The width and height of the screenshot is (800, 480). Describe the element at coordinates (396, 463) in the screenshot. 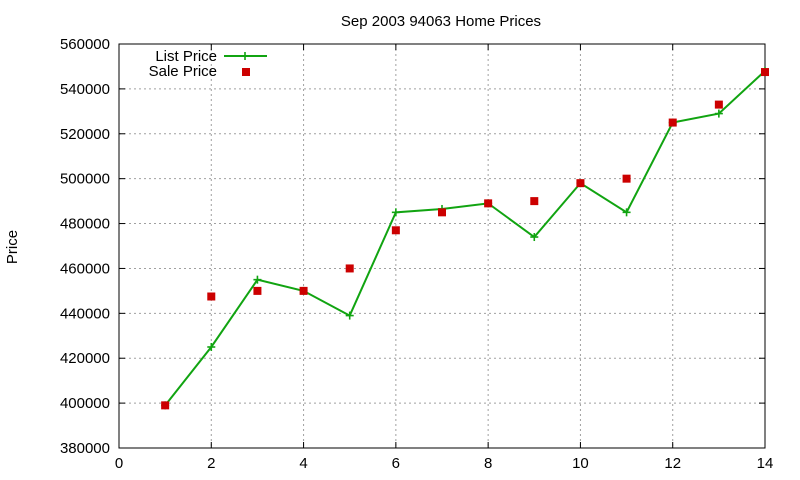

I see `x-tick-label: 6` at that location.